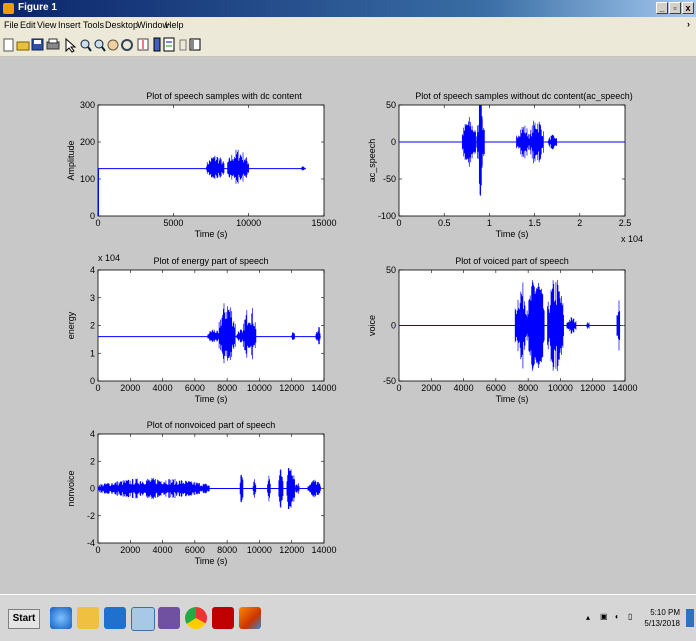 This screenshot has width=696, height=641. Describe the element at coordinates (690, 618) in the screenshot. I see `show-desktop-button` at that location.